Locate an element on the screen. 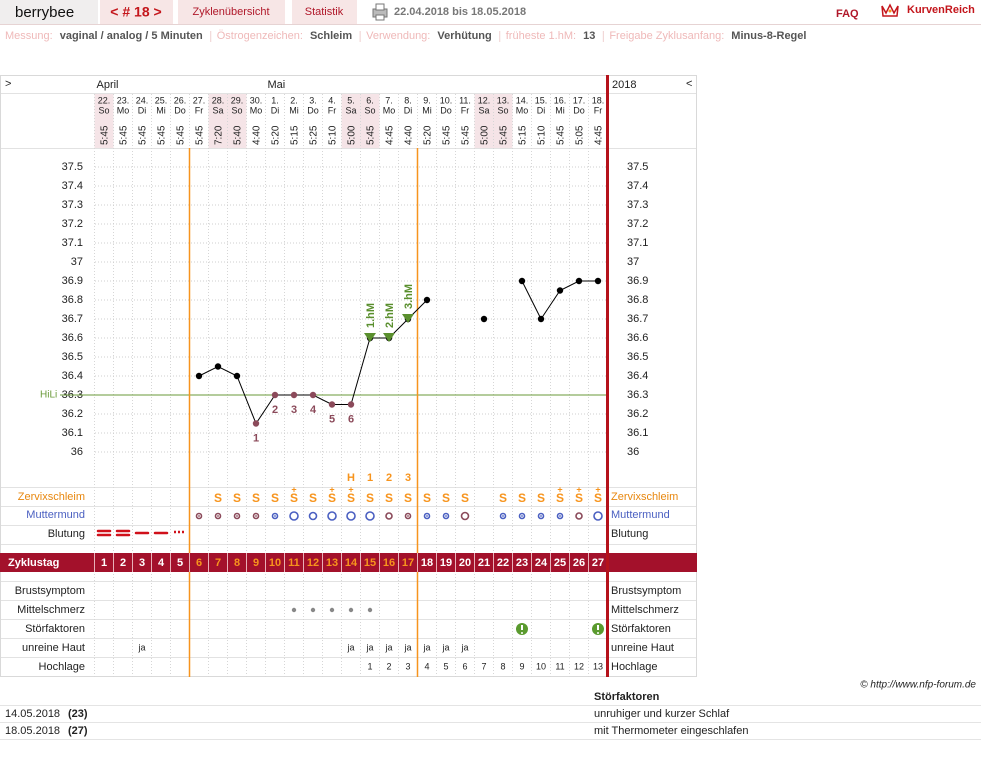 This screenshot has height=757, width=981. row-label: Brustsymptom is located at coordinates (50, 591).